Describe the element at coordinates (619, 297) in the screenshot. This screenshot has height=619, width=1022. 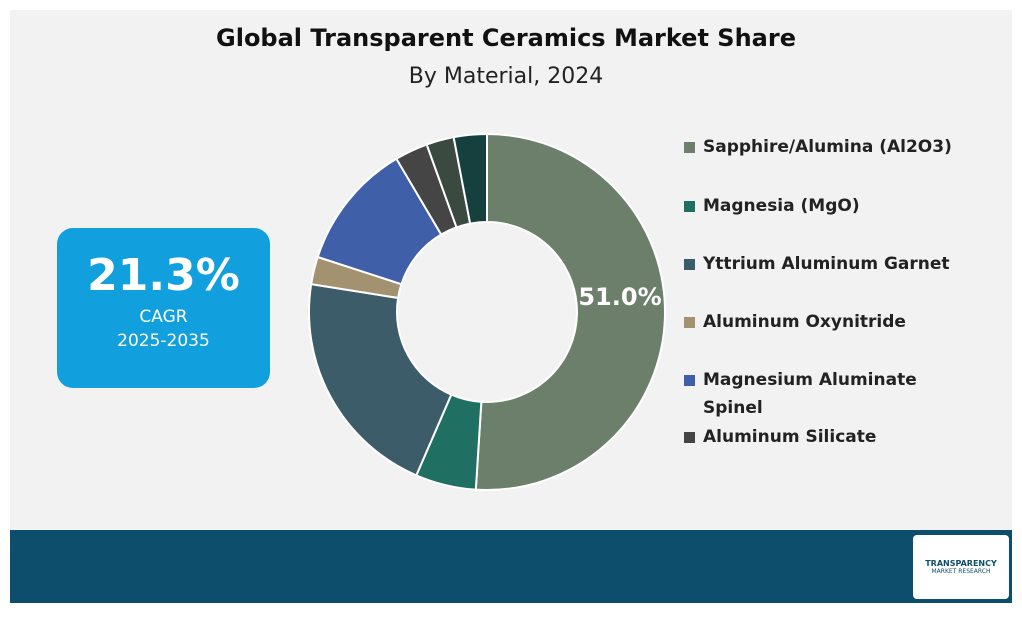
I see `data-label: 51.0%` at that location.